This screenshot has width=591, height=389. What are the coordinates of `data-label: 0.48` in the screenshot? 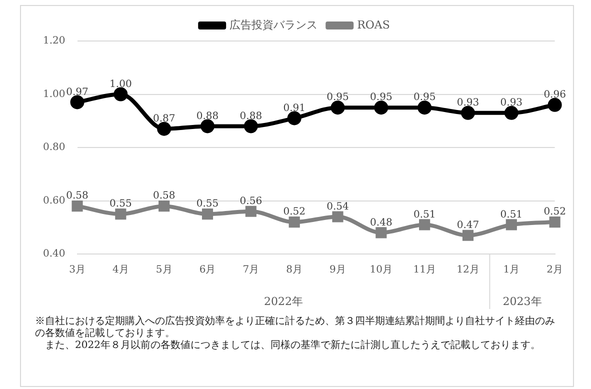 It's located at (381, 222).